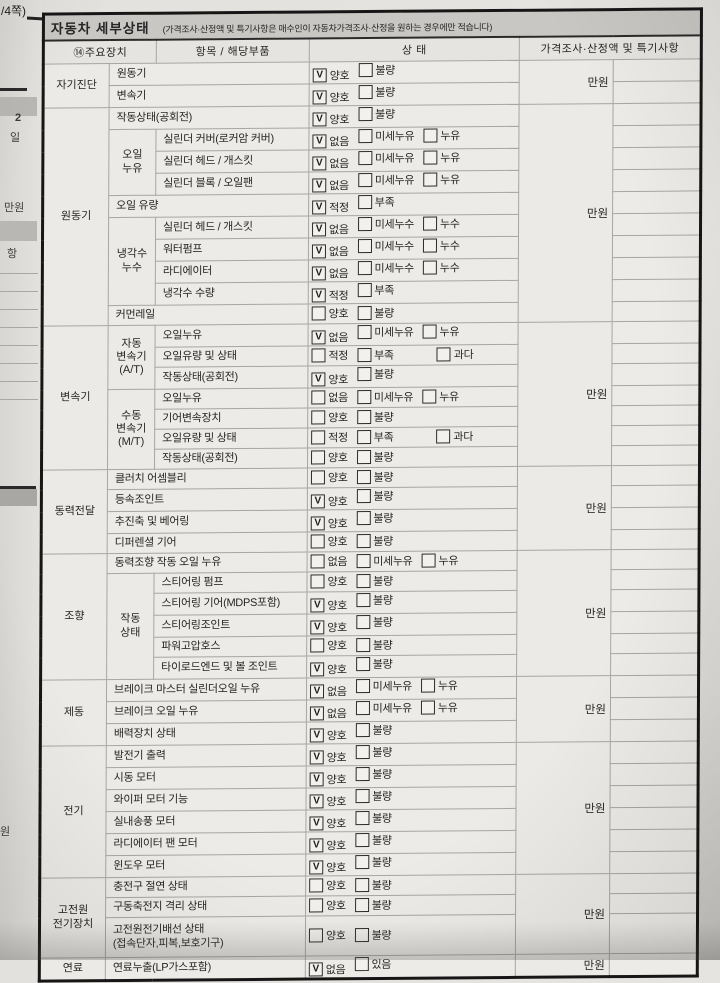 The height and width of the screenshot is (983, 720). I want to click on item-cell: 라디에이터 팬 모터, so click(205, 844).